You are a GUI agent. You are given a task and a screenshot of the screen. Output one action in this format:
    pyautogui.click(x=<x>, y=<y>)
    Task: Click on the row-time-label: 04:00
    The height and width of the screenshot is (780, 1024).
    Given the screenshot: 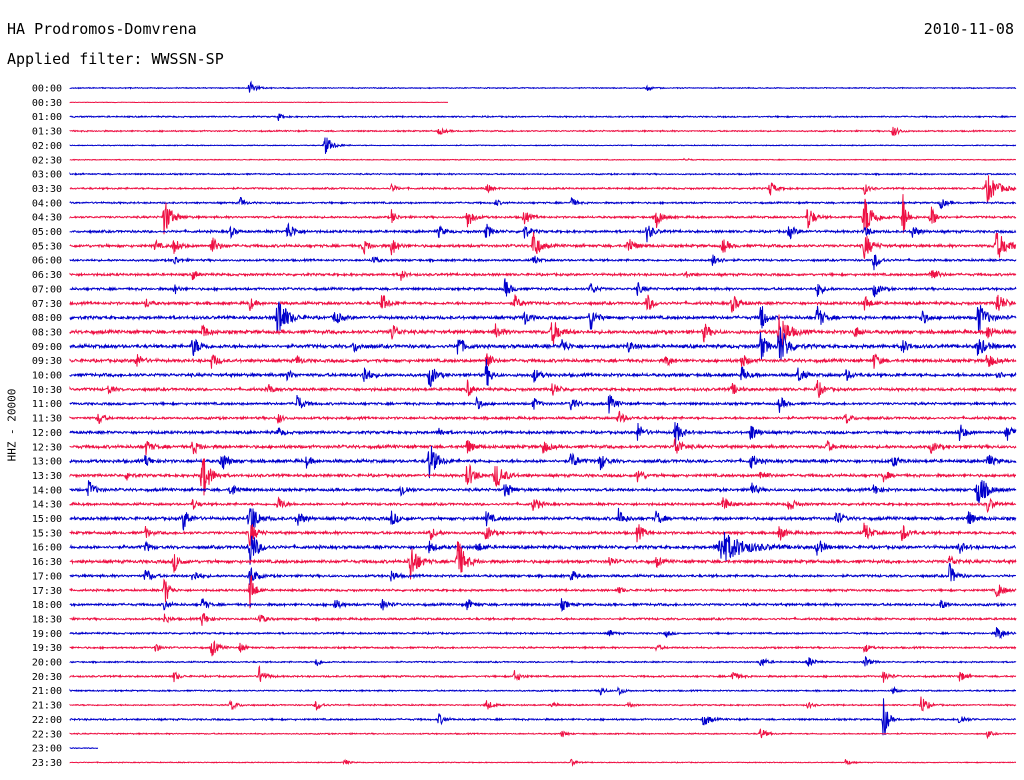 What is the action you would take?
    pyautogui.click(x=47, y=203)
    